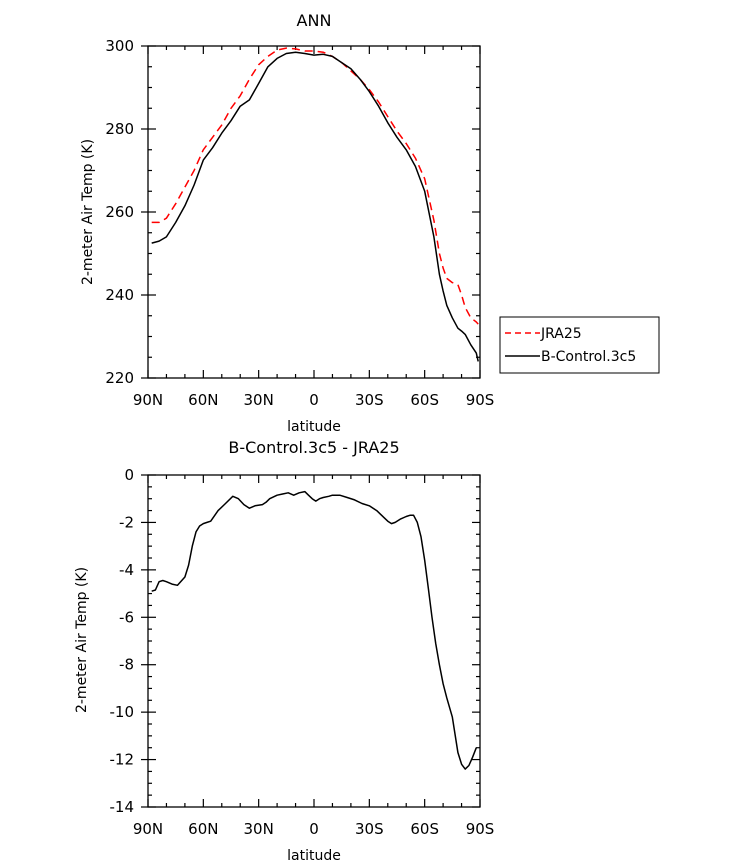 The height and width of the screenshot is (866, 733). I want to click on series-line-difference, so click(314, 630).